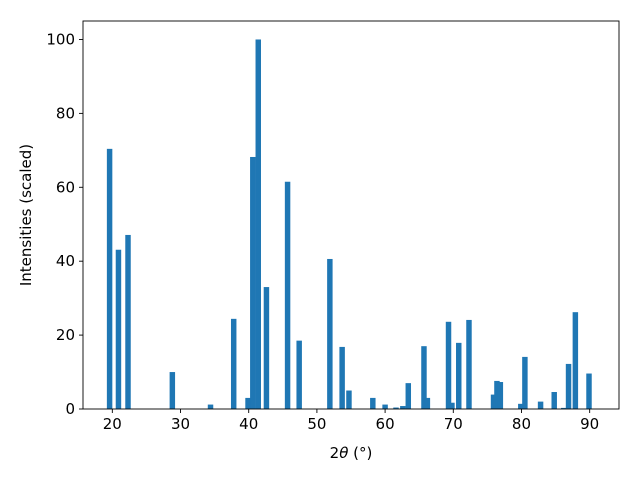 Image resolution: width=640 pixels, height=480 pixels. I want to click on y-tick-label: 100, so click(60, 39).